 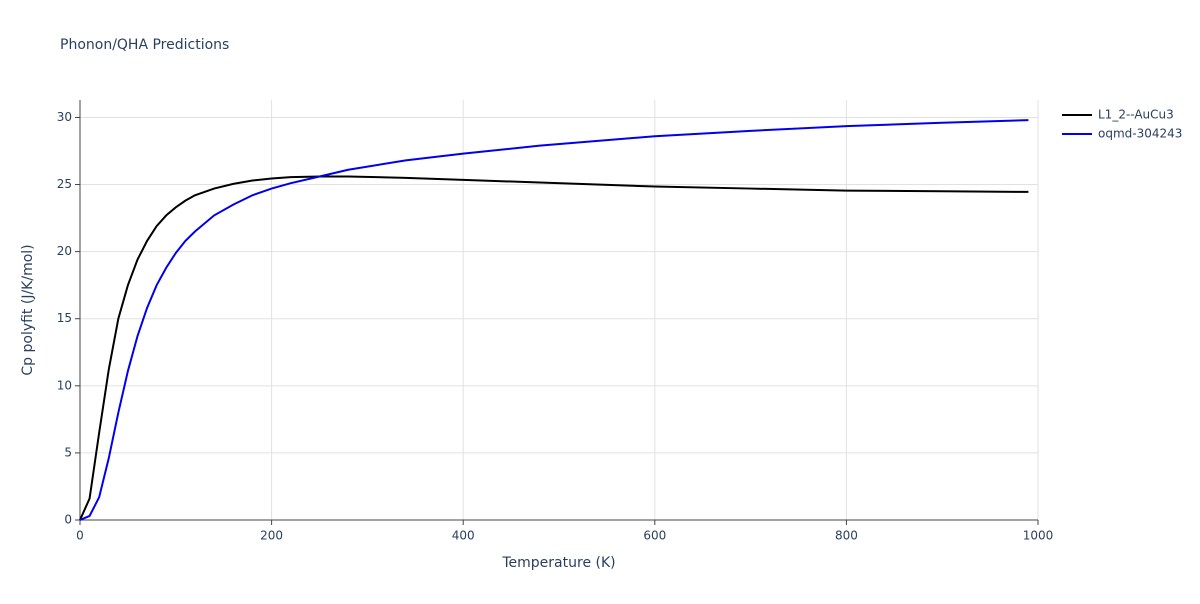 What do you see at coordinates (64, 385) in the screenshot?
I see `y-tick-label: 10` at bounding box center [64, 385].